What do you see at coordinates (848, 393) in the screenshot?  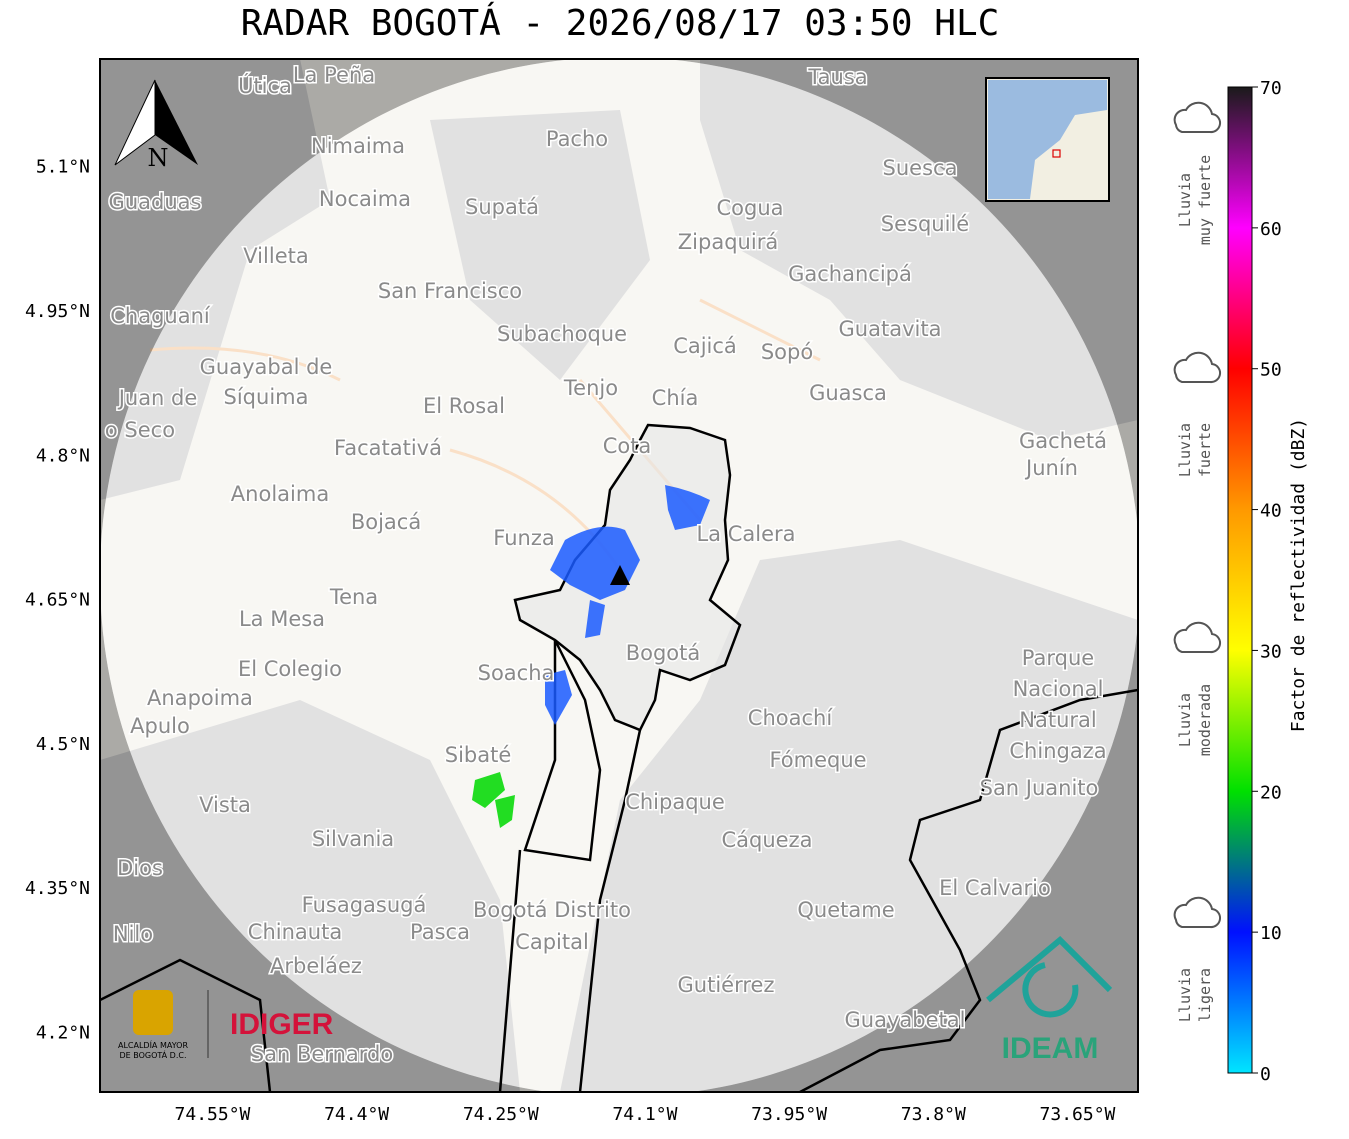 I see `place-label: Guasca` at bounding box center [848, 393].